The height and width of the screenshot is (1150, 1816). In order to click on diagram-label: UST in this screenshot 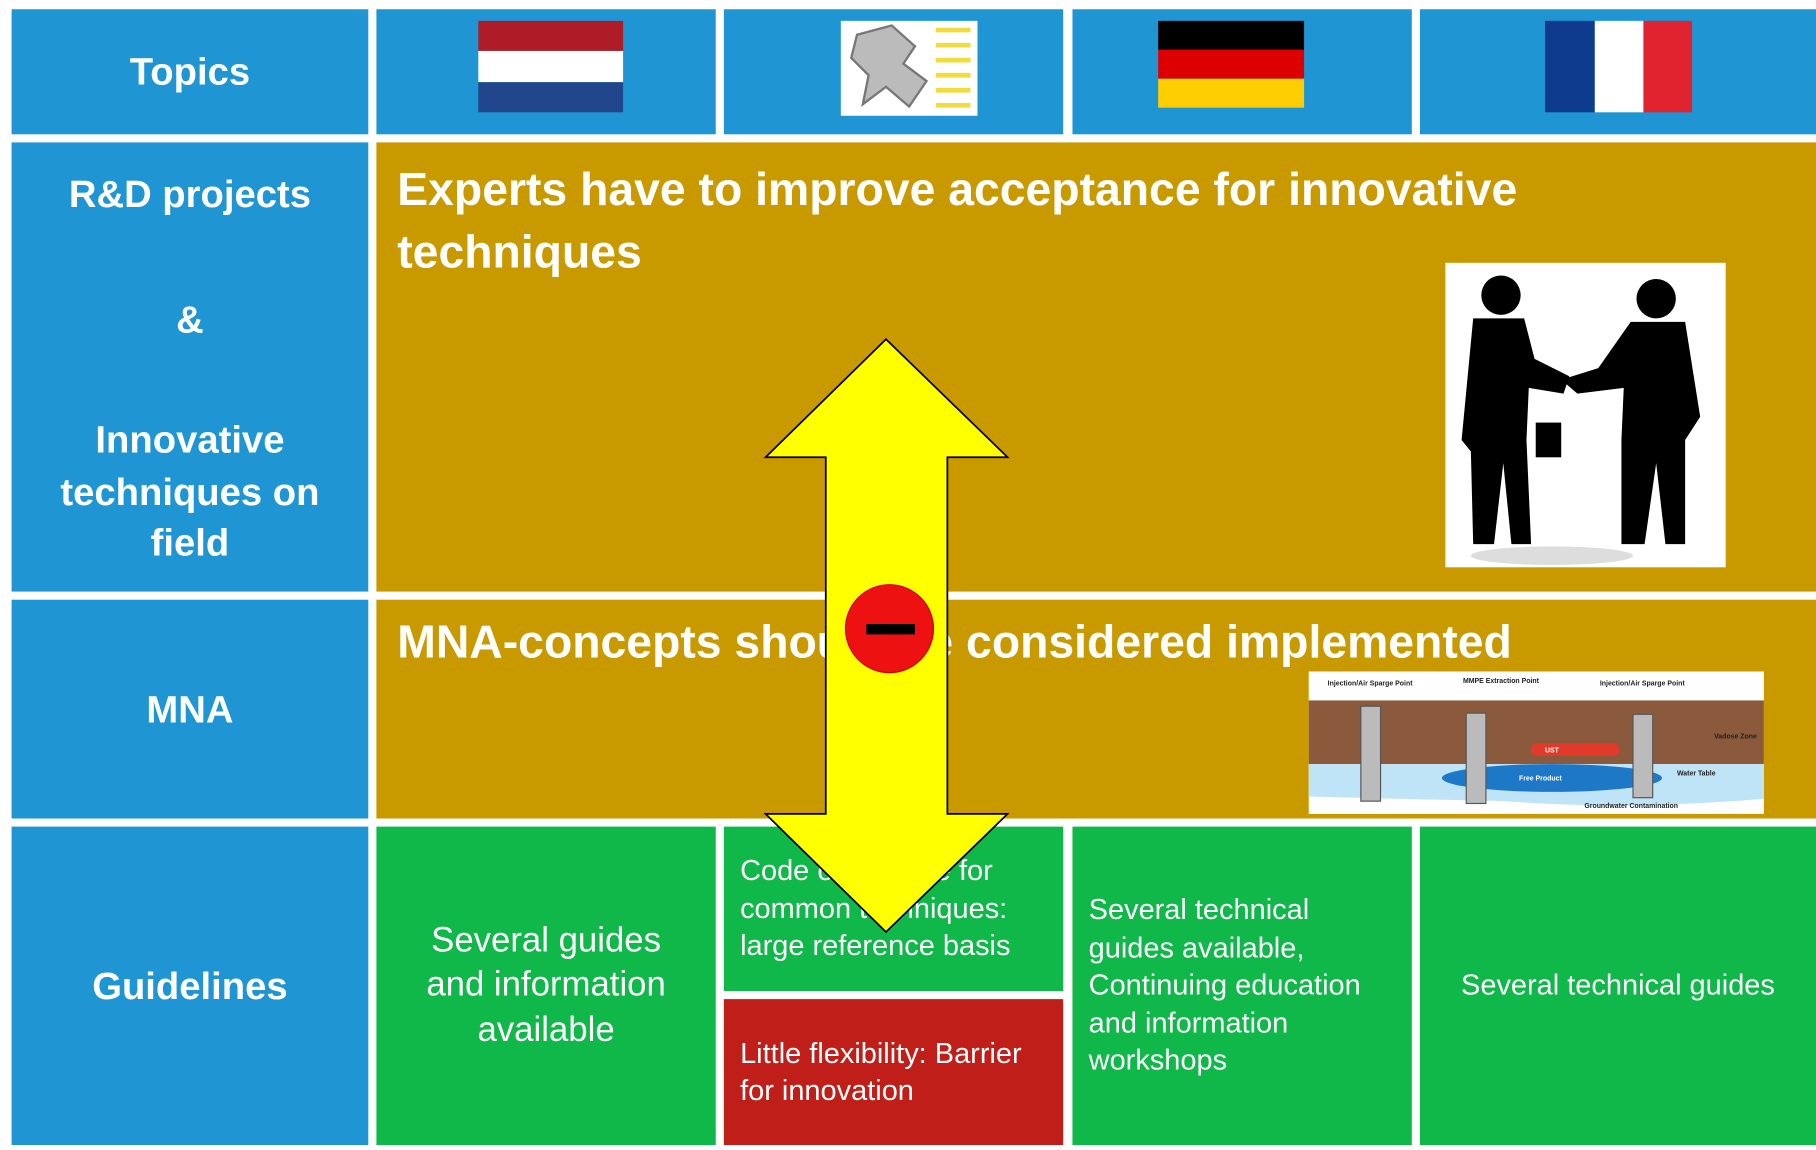, I will do `click(1552, 751)`.